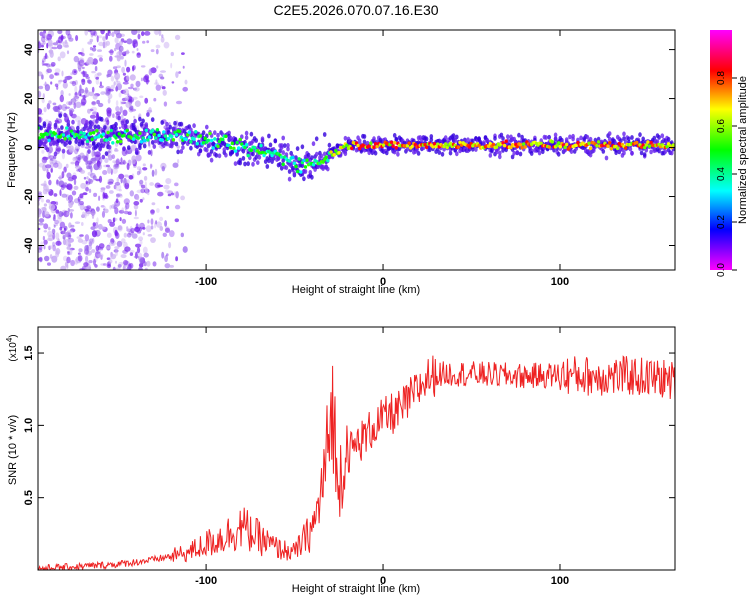  Describe the element at coordinates (555, 139) in the screenshot. I see `spectrogram-cell-2021` at that location.